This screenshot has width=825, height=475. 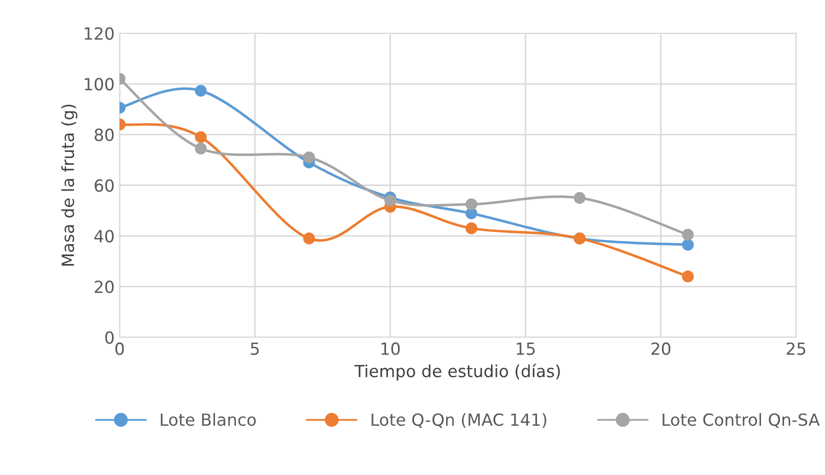 What do you see at coordinates (254, 349) in the screenshot?
I see `x-tick-label: 5` at bounding box center [254, 349].